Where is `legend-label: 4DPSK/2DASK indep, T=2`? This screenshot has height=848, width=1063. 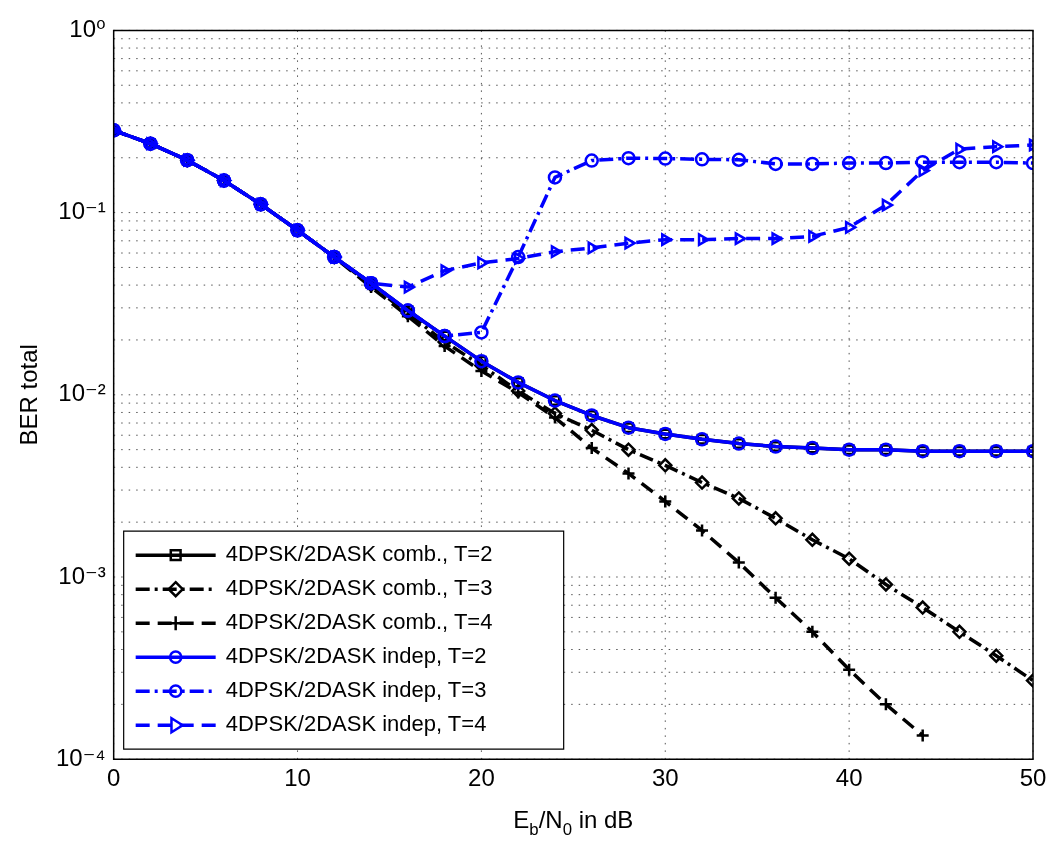
legend-label: 4DPSK/2DASK indep, T=2 is located at coordinates (356, 656).